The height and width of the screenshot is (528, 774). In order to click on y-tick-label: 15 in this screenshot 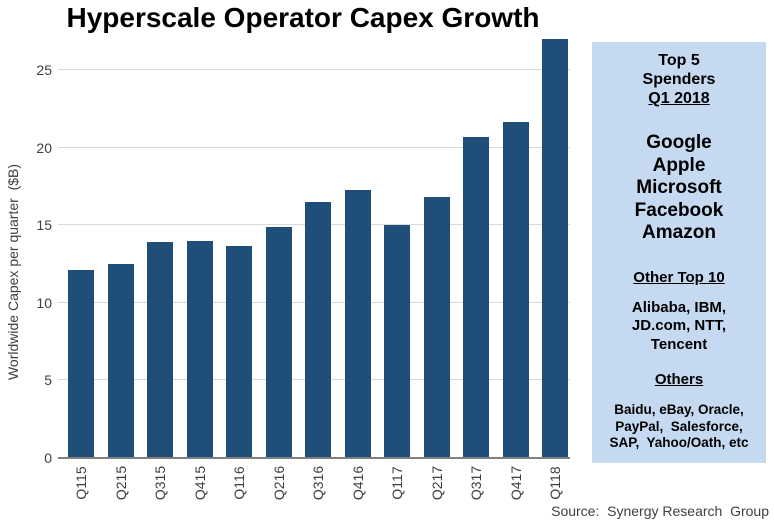, I will do `click(44, 225)`.